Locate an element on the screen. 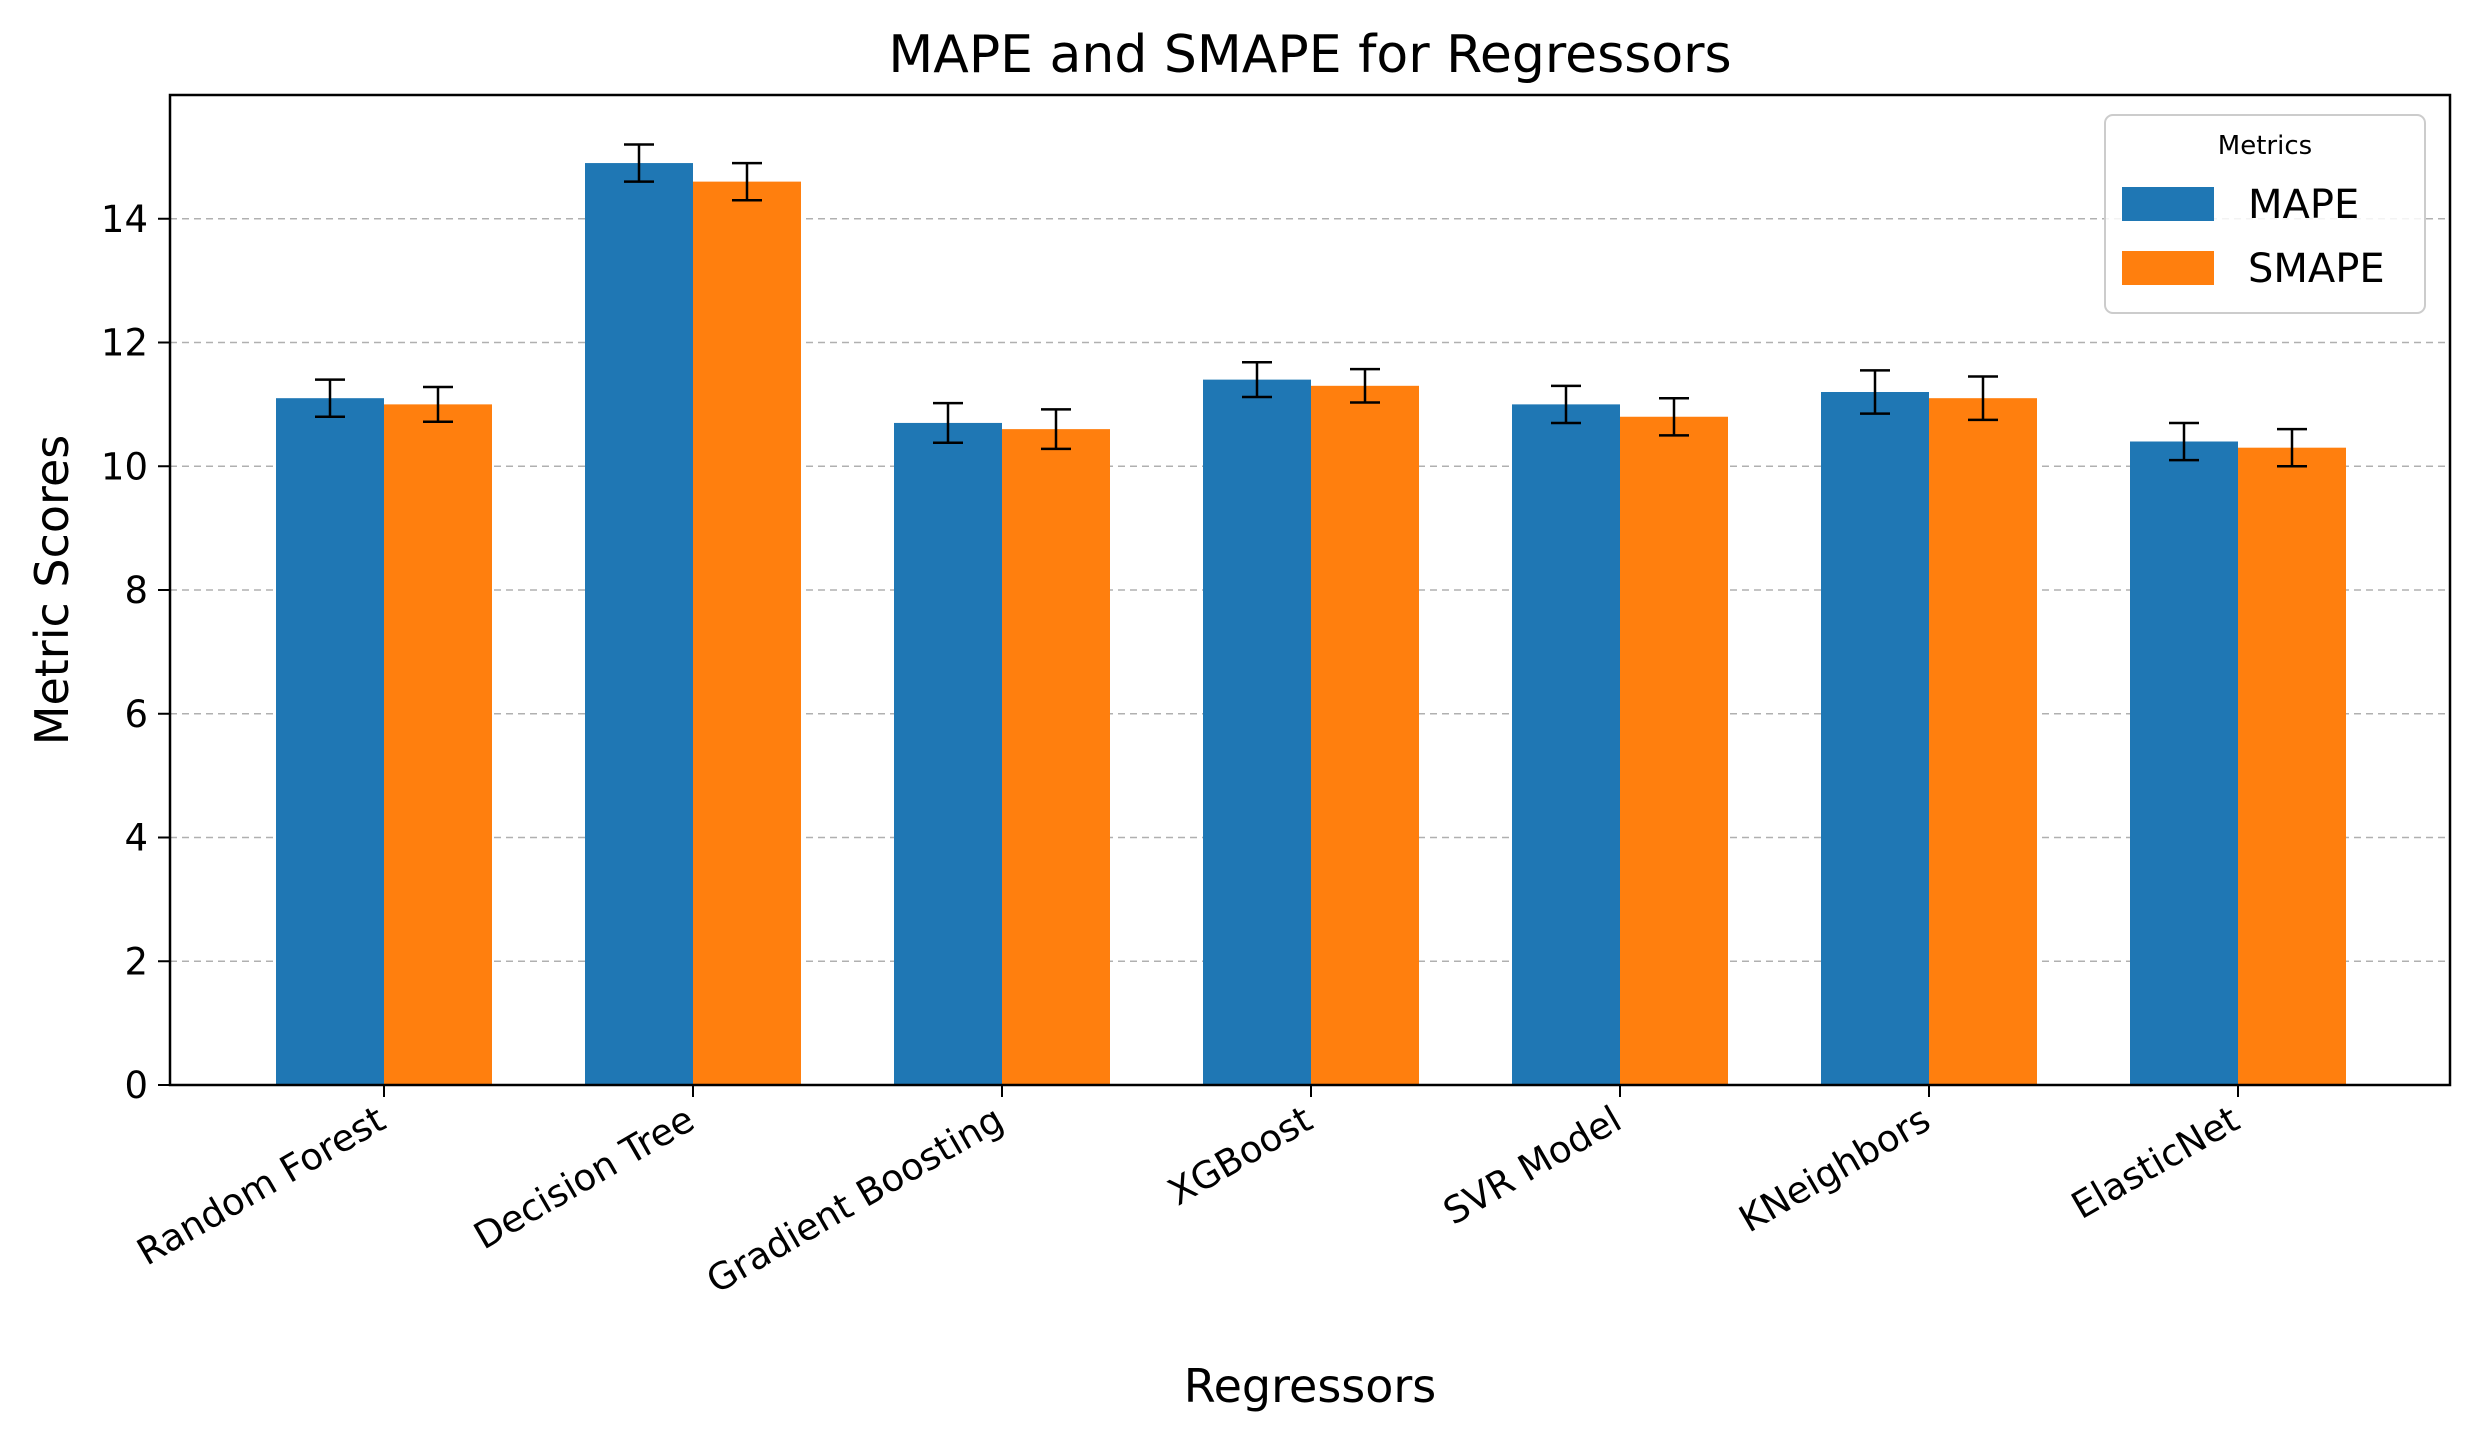 The width and height of the screenshot is (2468, 1431). x-tick-label: Gradient Boosting is located at coordinates (854, 1200).